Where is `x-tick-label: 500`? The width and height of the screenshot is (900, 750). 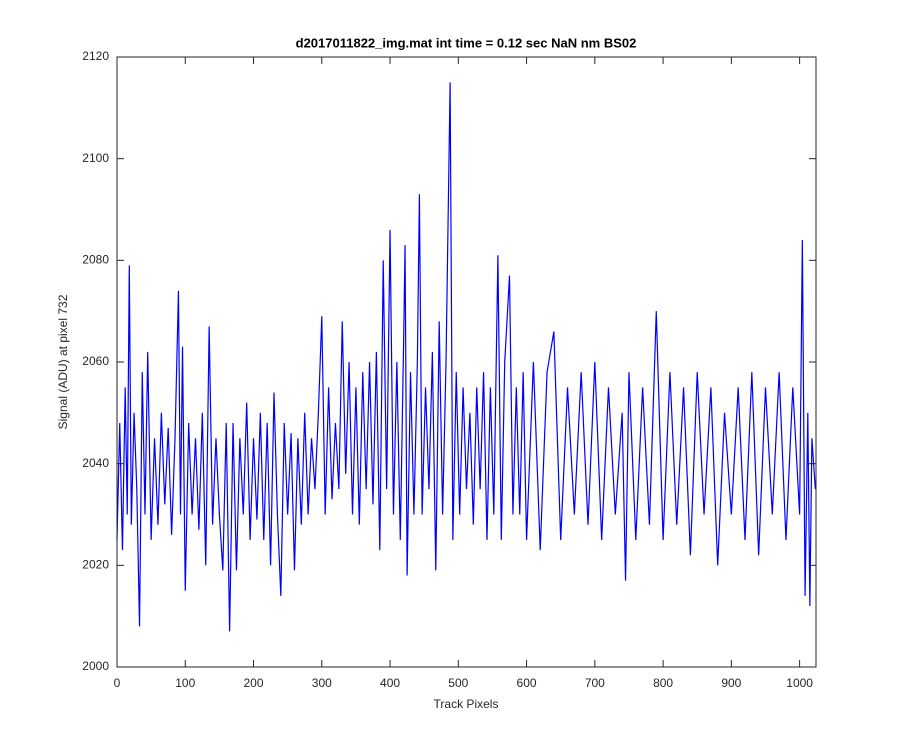
x-tick-label: 500 is located at coordinates (458, 683).